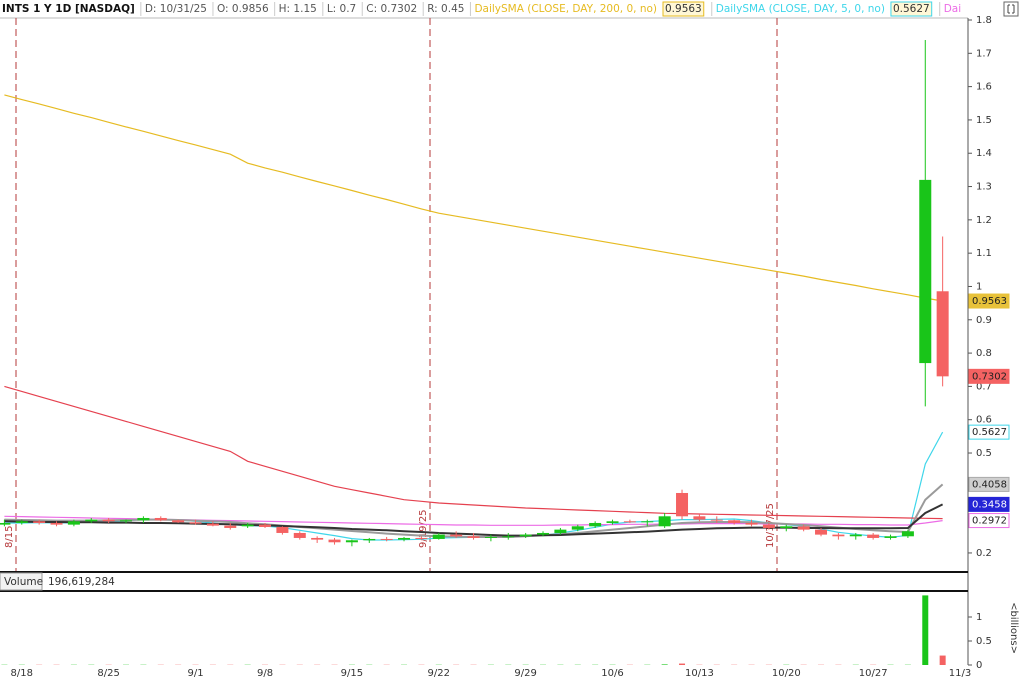 The width and height of the screenshot is (1024, 680). I want to click on event-label: 8/15, so click(9, 537).